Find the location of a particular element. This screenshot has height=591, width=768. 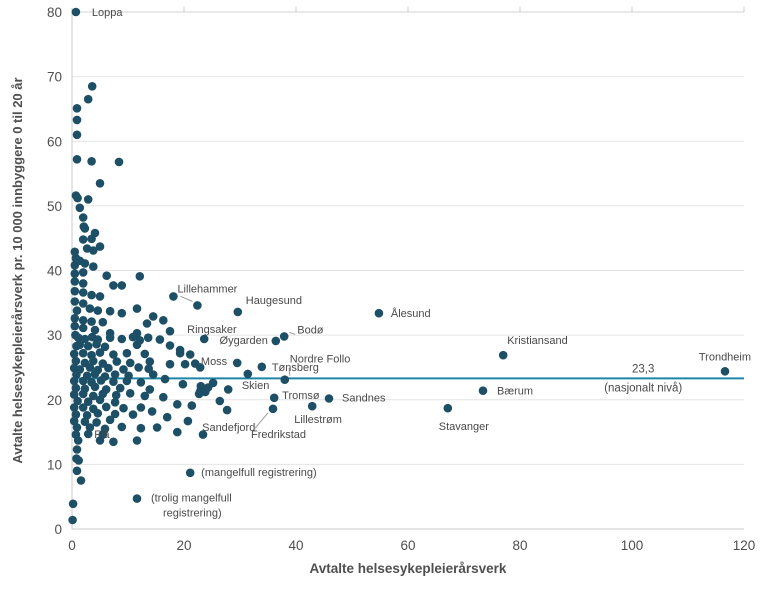

point-label: Fredrikstad is located at coordinates (278, 435).